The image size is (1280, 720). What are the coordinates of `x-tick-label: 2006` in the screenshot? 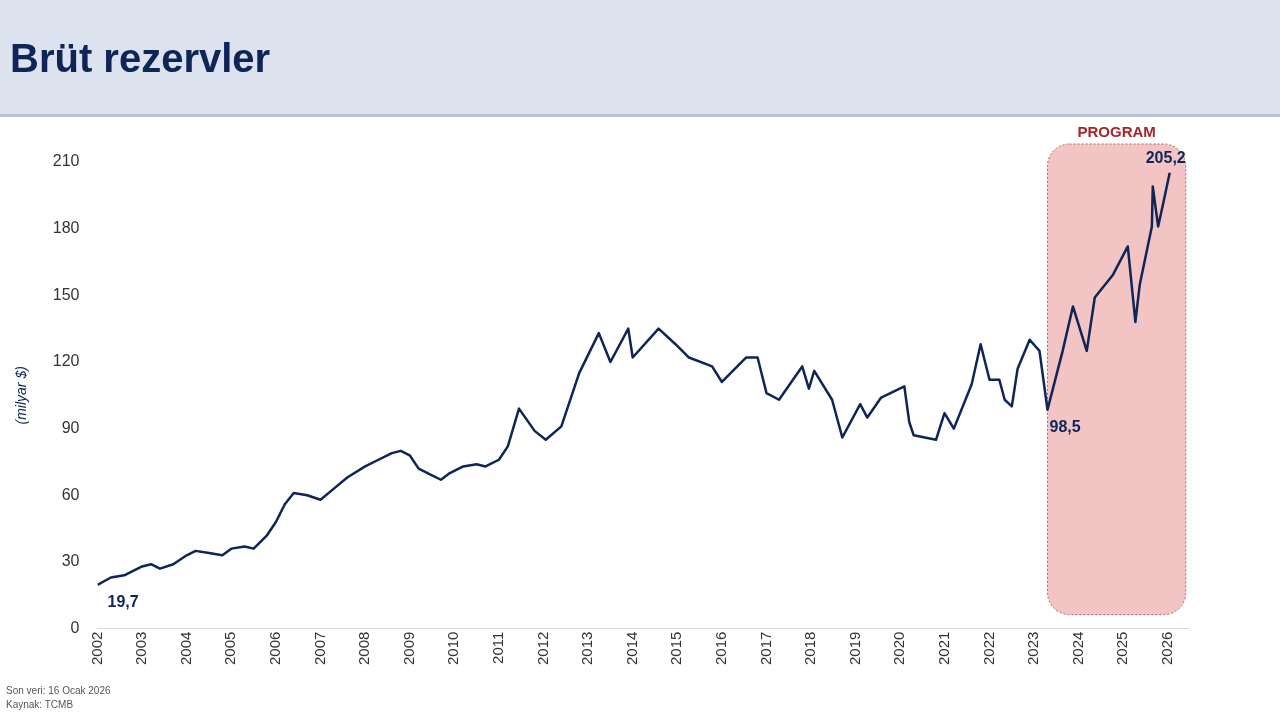 It's located at (275, 648).